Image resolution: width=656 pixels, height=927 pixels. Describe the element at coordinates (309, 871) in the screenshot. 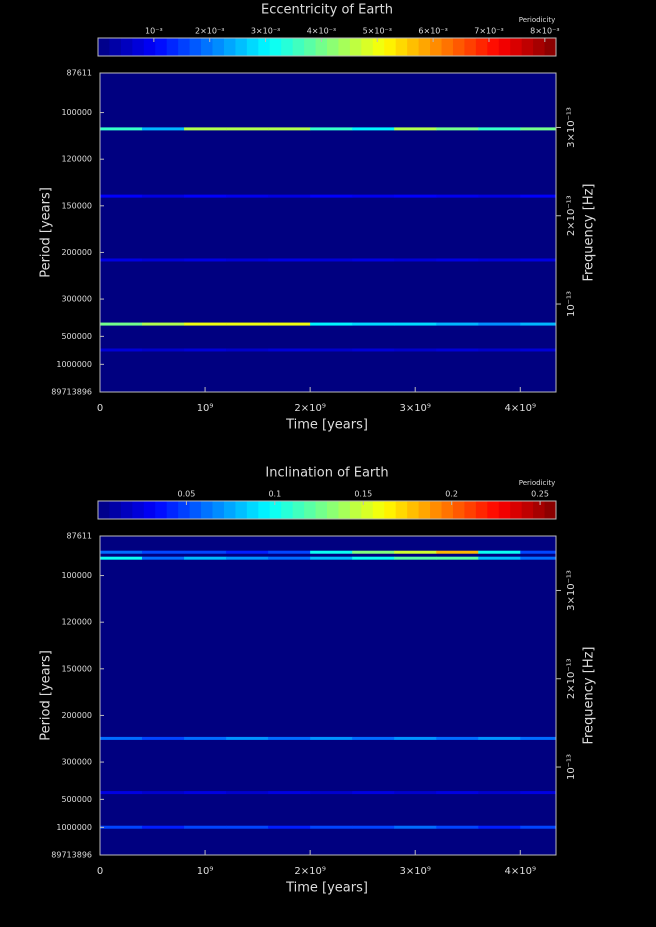

I see `x-tick-label: 2×10⁹` at that location.